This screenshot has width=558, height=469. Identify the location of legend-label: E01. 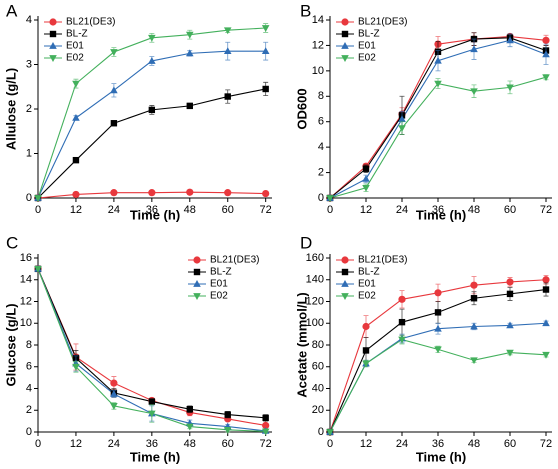
(367, 46).